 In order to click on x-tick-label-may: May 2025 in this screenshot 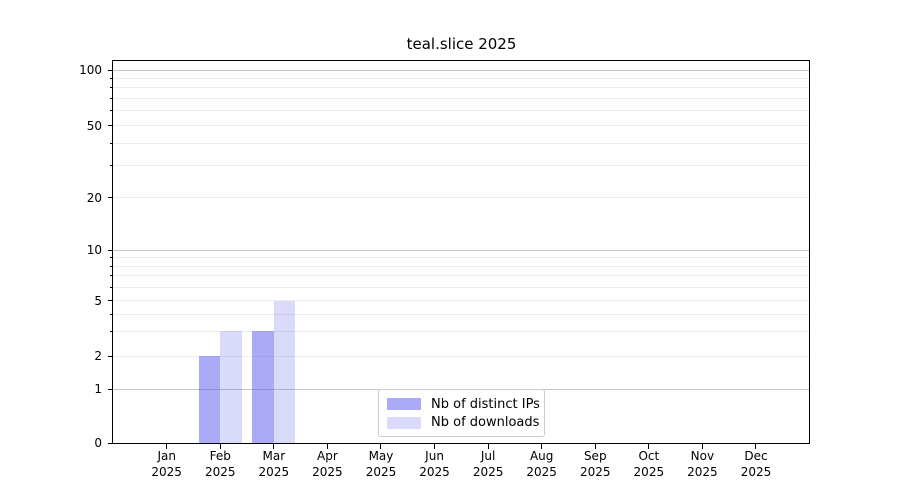, I will do `click(381, 464)`.